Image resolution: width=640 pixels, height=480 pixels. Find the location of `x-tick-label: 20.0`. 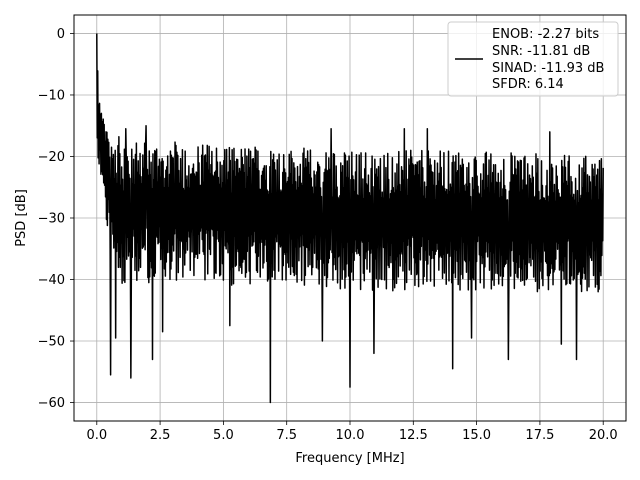

x-tick-label: 20.0 is located at coordinates (603, 435).